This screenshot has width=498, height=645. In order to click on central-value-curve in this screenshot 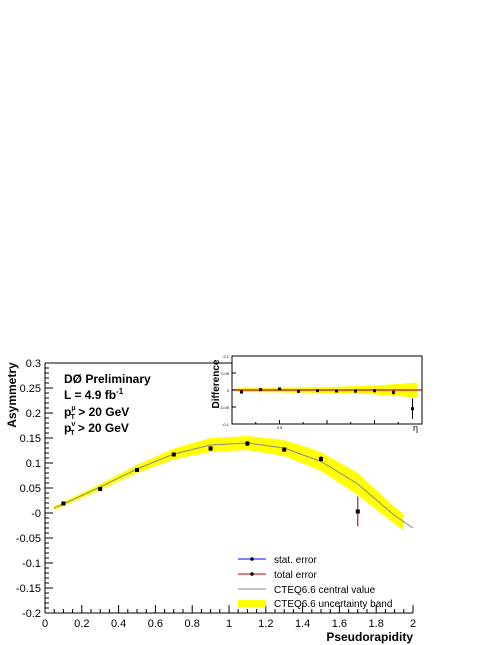, I will do `click(234, 485)`.